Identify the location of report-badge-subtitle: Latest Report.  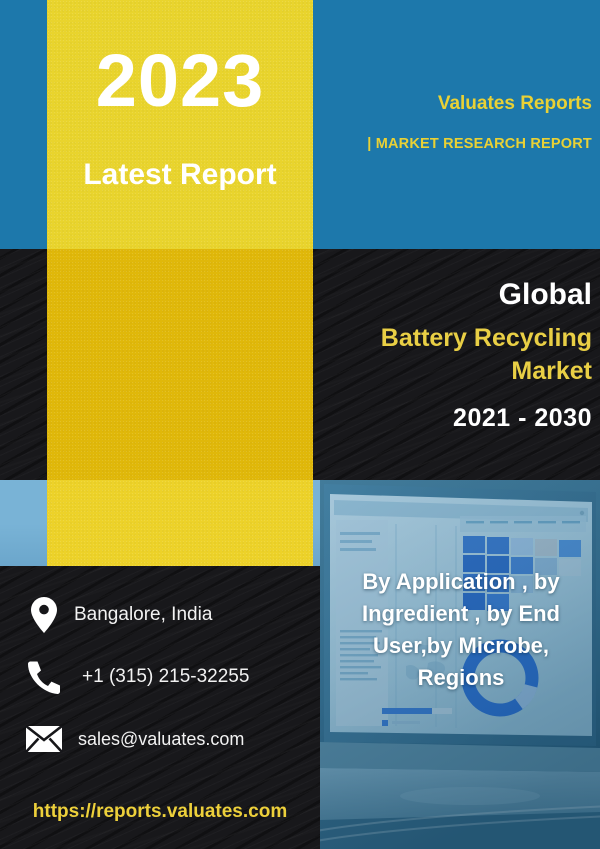
(180, 174).